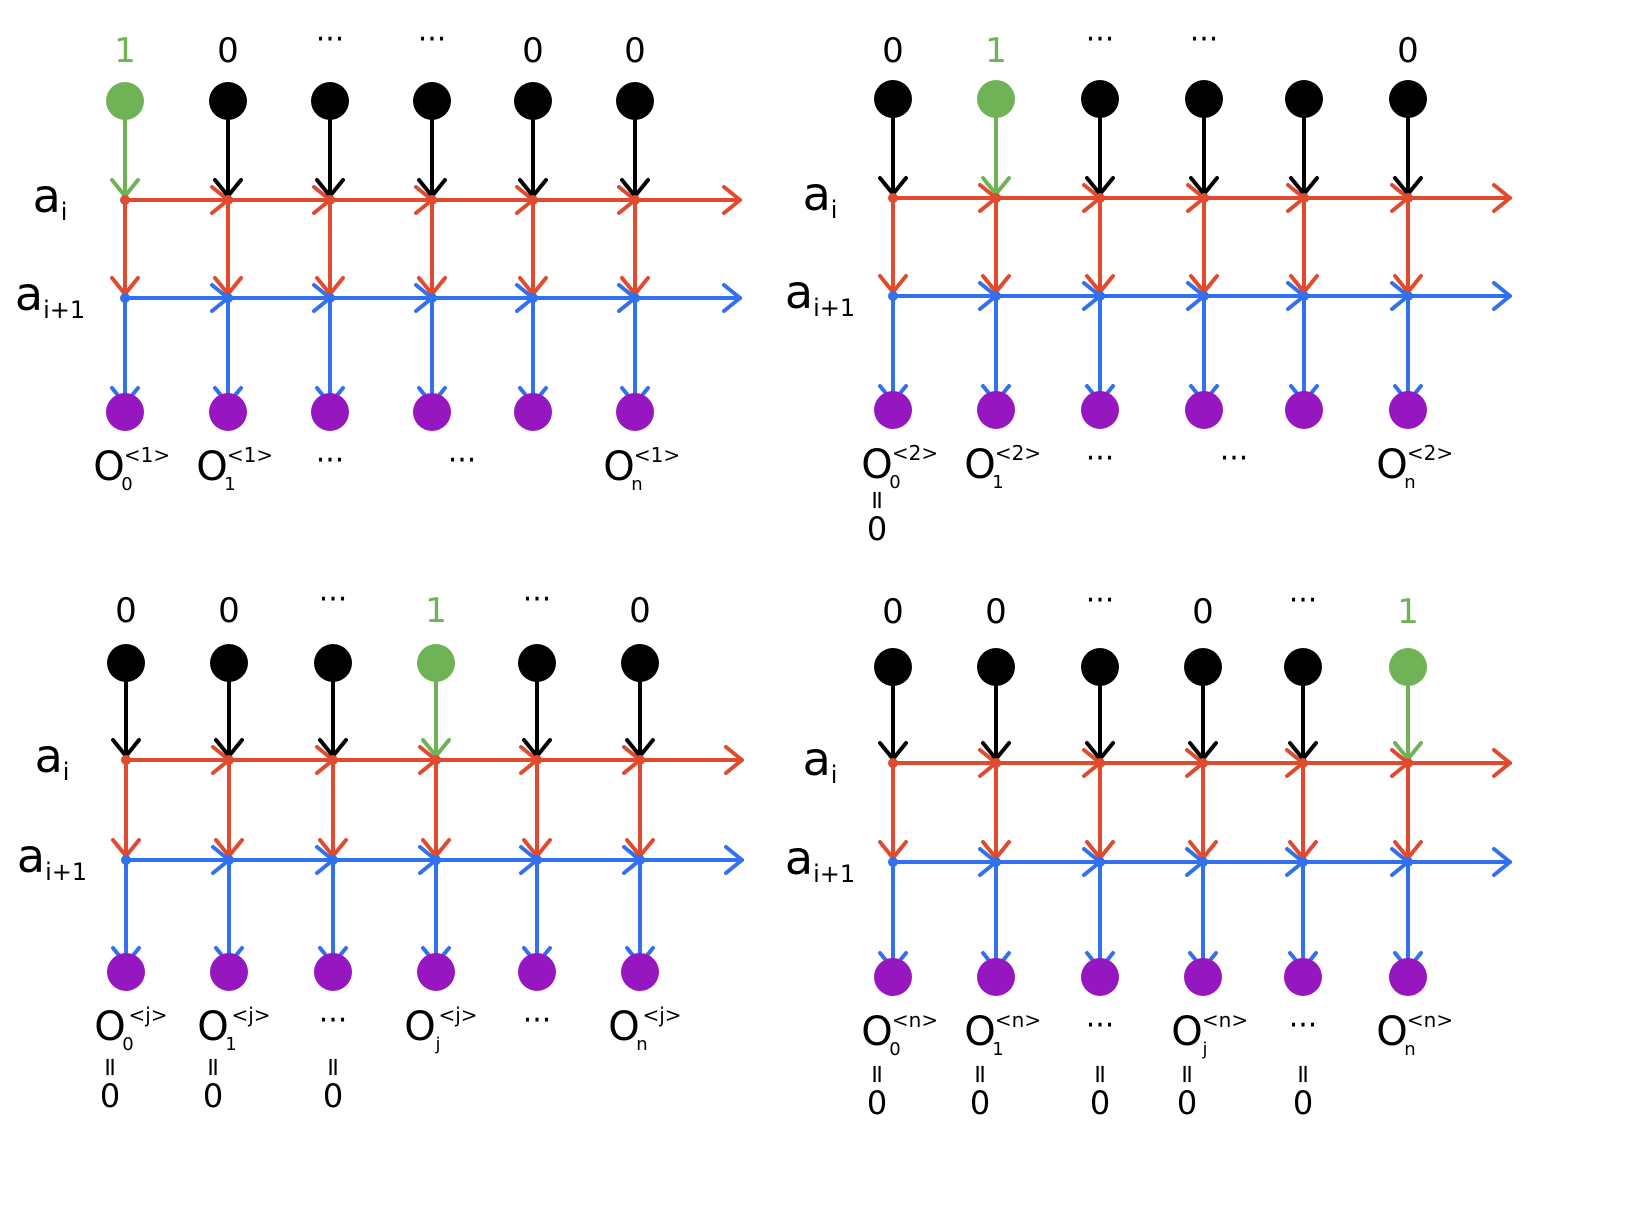 The width and height of the screenshot is (1627, 1205). Describe the element at coordinates (147, 455) in the screenshot. I see `output-label-superscript: <1>` at that location.